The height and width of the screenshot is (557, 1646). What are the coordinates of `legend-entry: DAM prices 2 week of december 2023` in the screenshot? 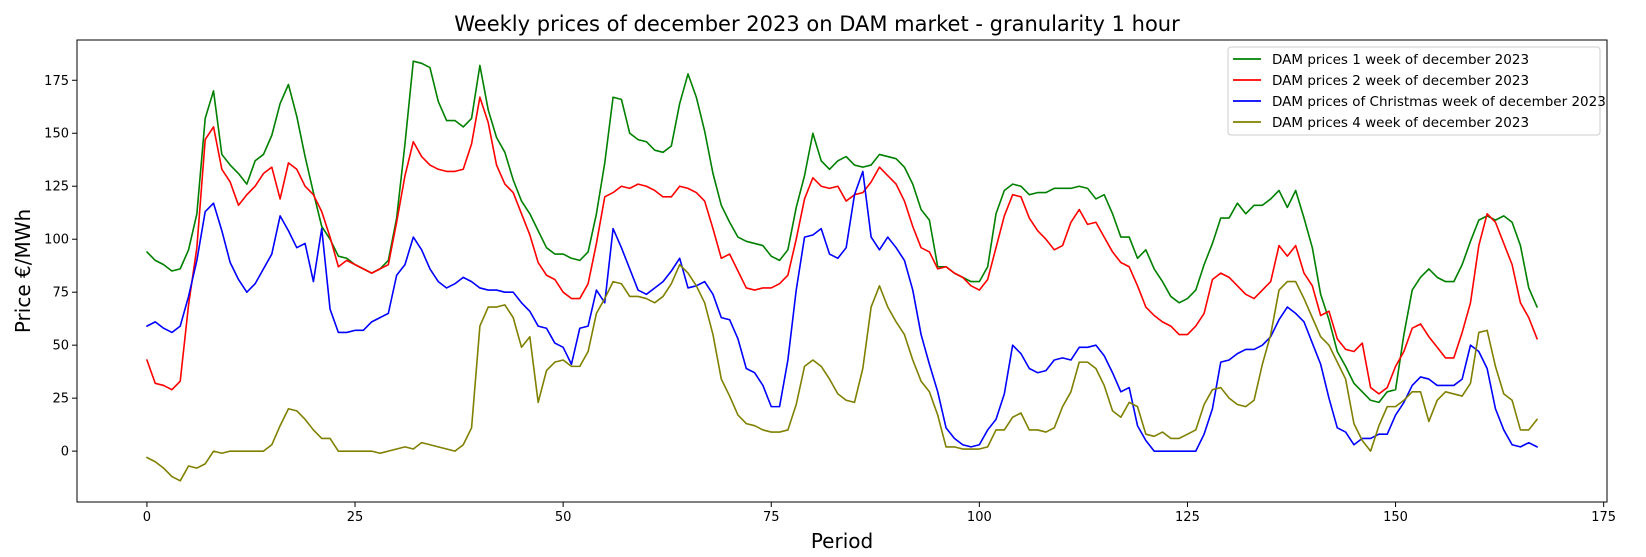 It's located at (1400, 81).